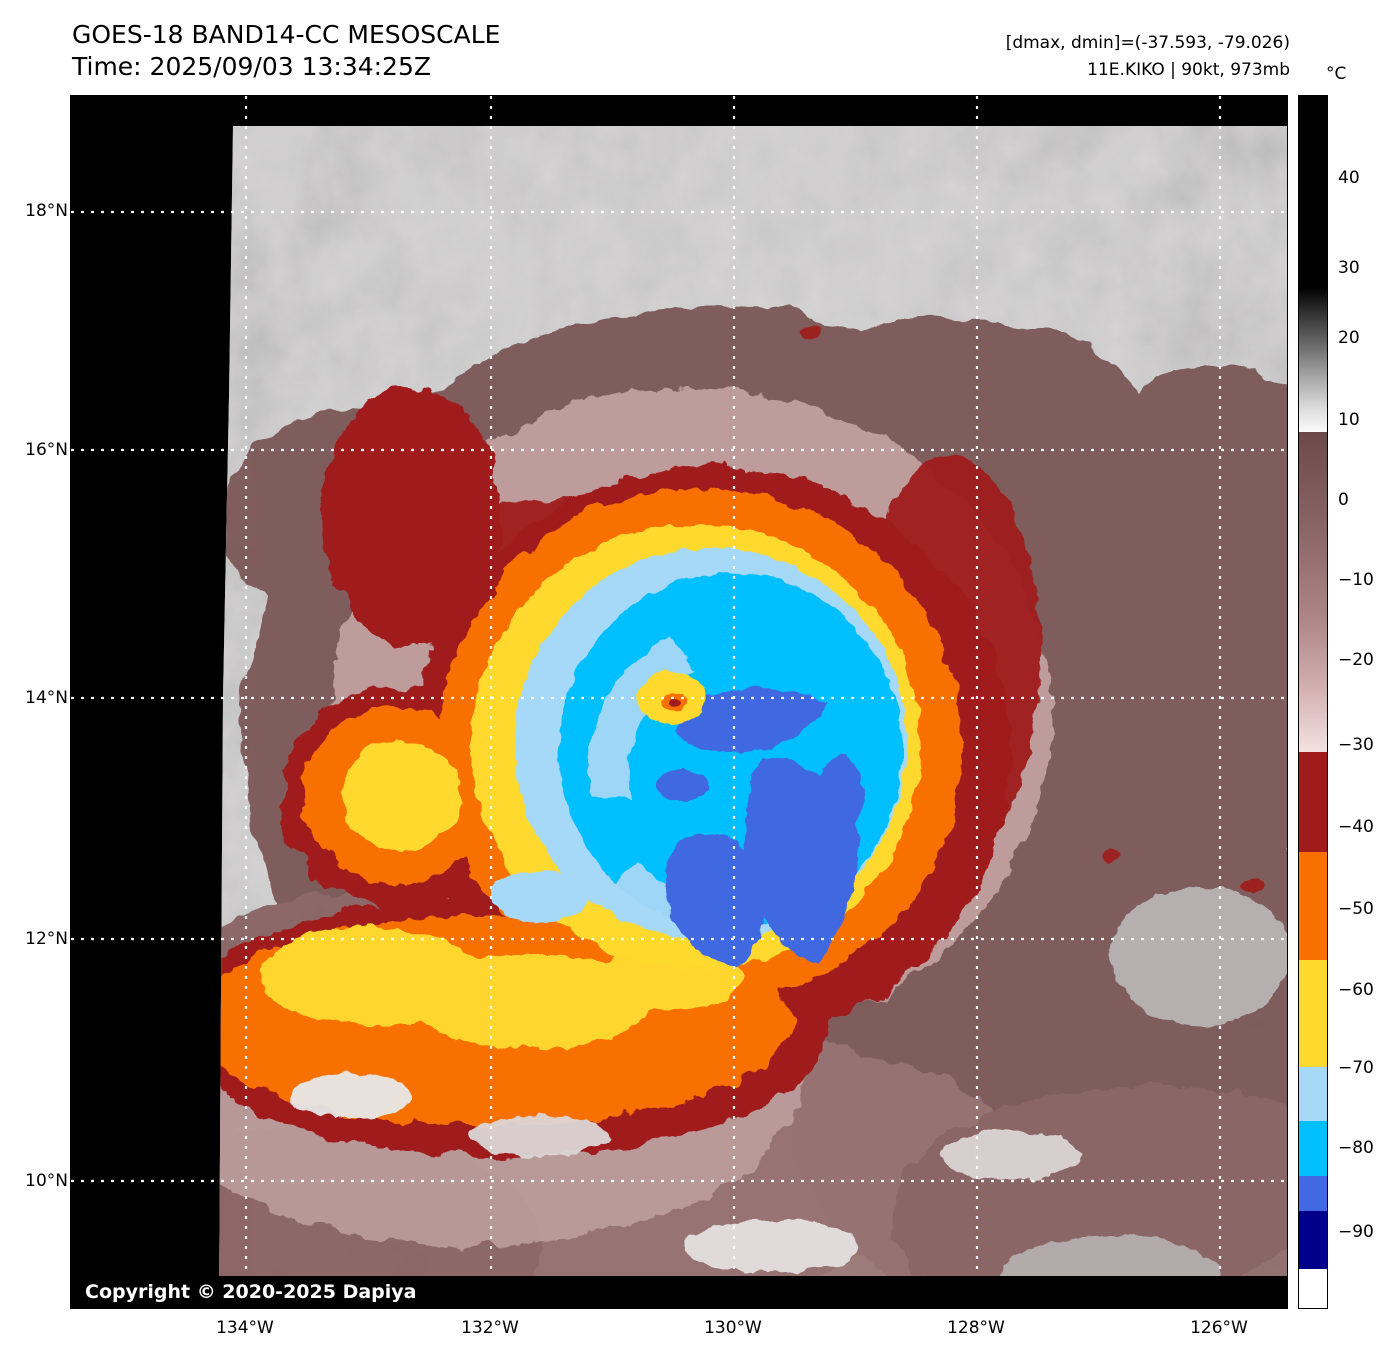 This screenshot has height=1359, width=1390. What do you see at coordinates (286, 34) in the screenshot?
I see `page-title: GOES-18 BAND14-CC MESOSCALE` at bounding box center [286, 34].